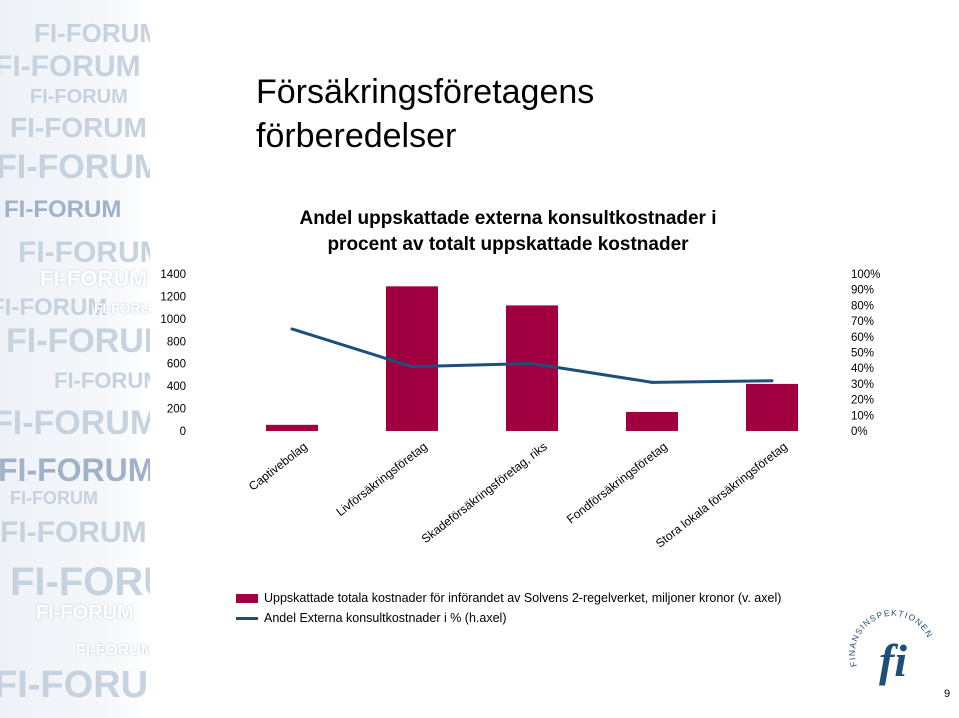 Image resolution: width=959 pixels, height=718 pixels. Describe the element at coordinates (859, 432) in the screenshot. I see `right-axis-tick-label: 0%` at that location.